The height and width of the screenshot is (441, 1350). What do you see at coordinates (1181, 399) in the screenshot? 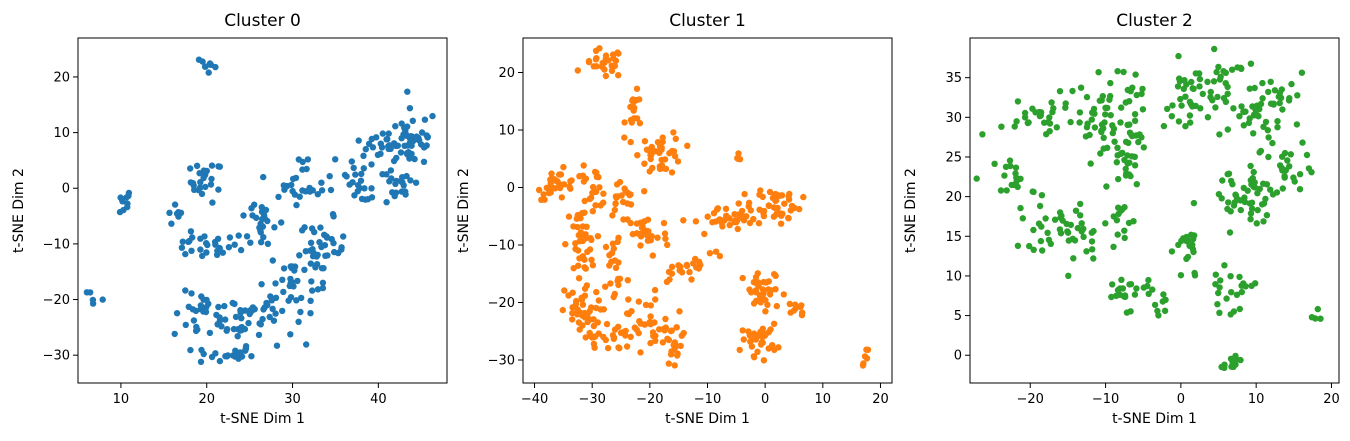
I see `x-tick-label: 0` at bounding box center [1181, 399].